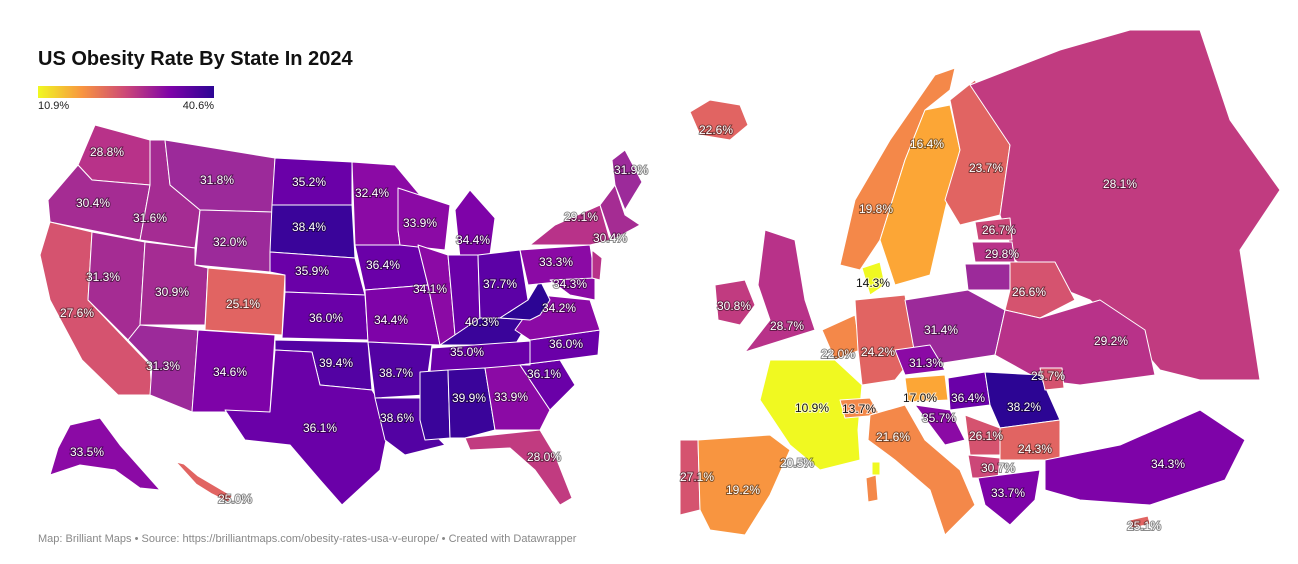  Describe the element at coordinates (999, 230) in the screenshot. I see `europe-country-value-label: 26.7%` at that location.